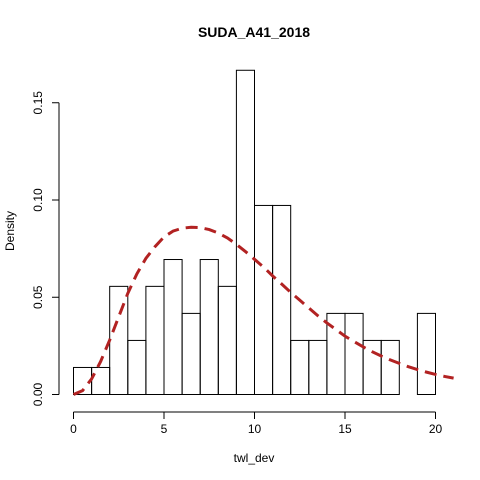 The image size is (480, 480). What do you see at coordinates (10, 231) in the screenshot?
I see `y-axis-label: Density` at bounding box center [10, 231].